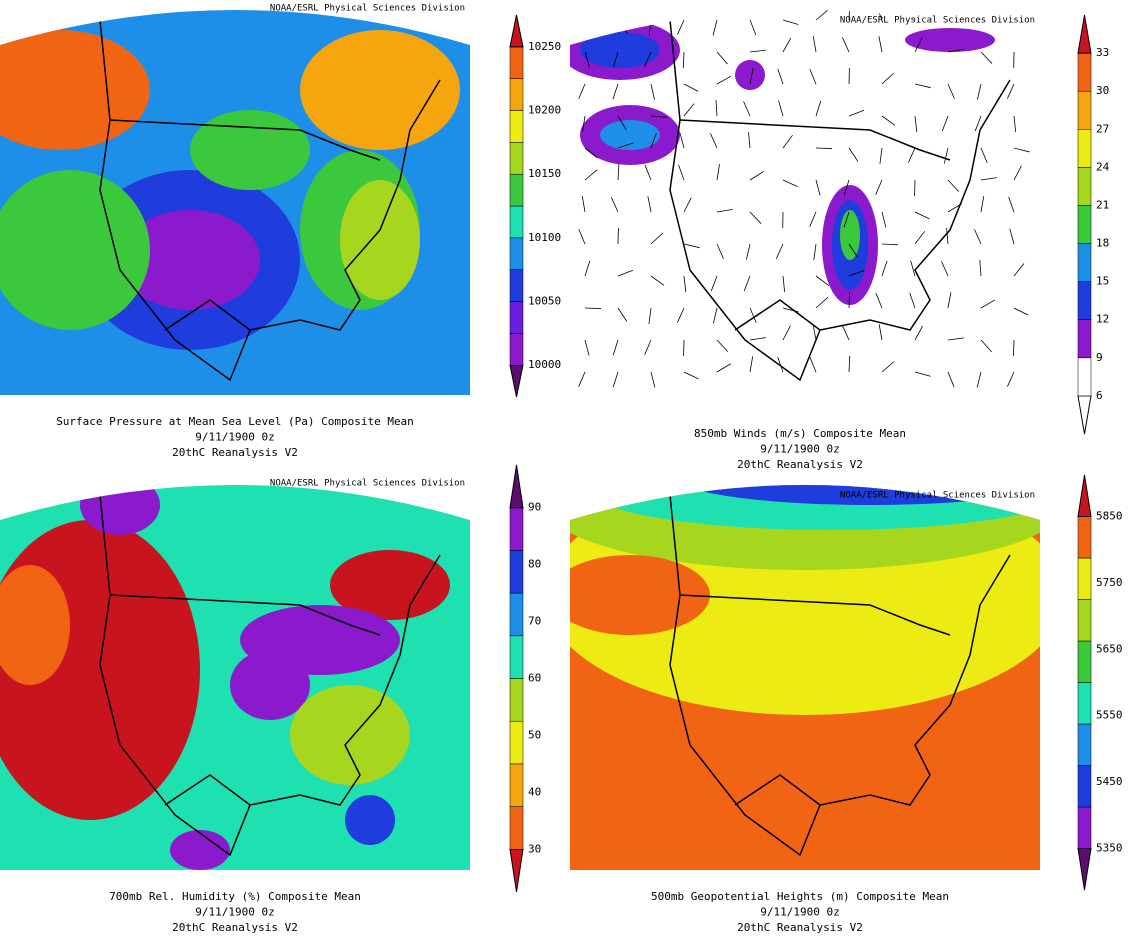 This screenshot has width=1128, height=937. I want to click on colorbar-label: 33, so click(1102, 52).